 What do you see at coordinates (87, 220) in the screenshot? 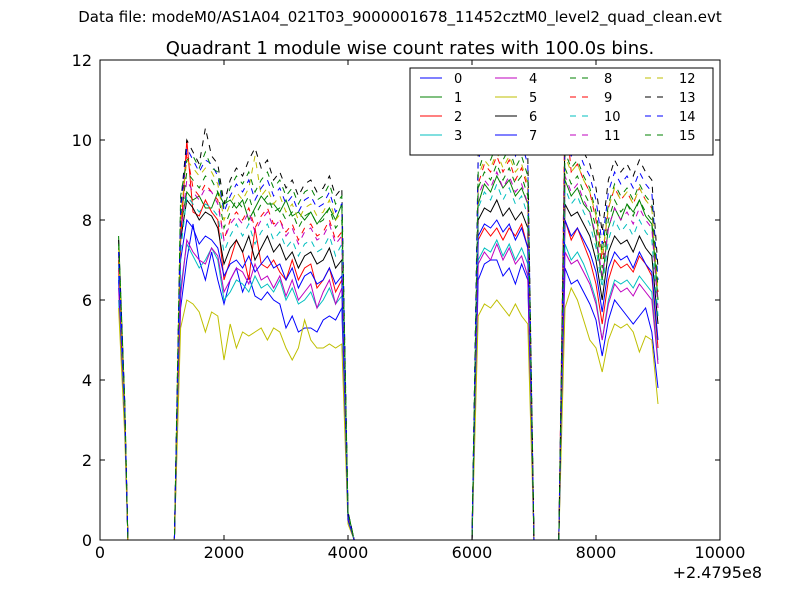
I see `y-tick-label: 8` at bounding box center [87, 220].